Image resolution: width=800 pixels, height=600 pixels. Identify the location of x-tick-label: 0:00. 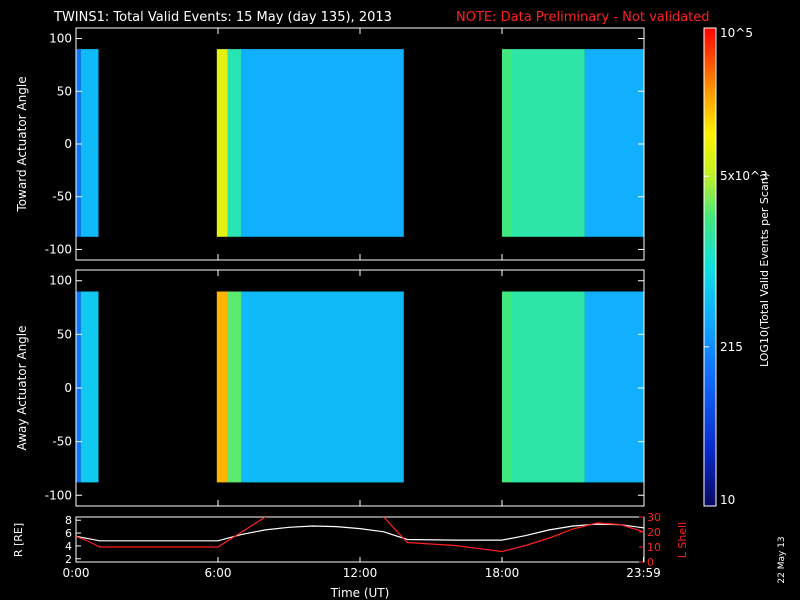
(76, 573).